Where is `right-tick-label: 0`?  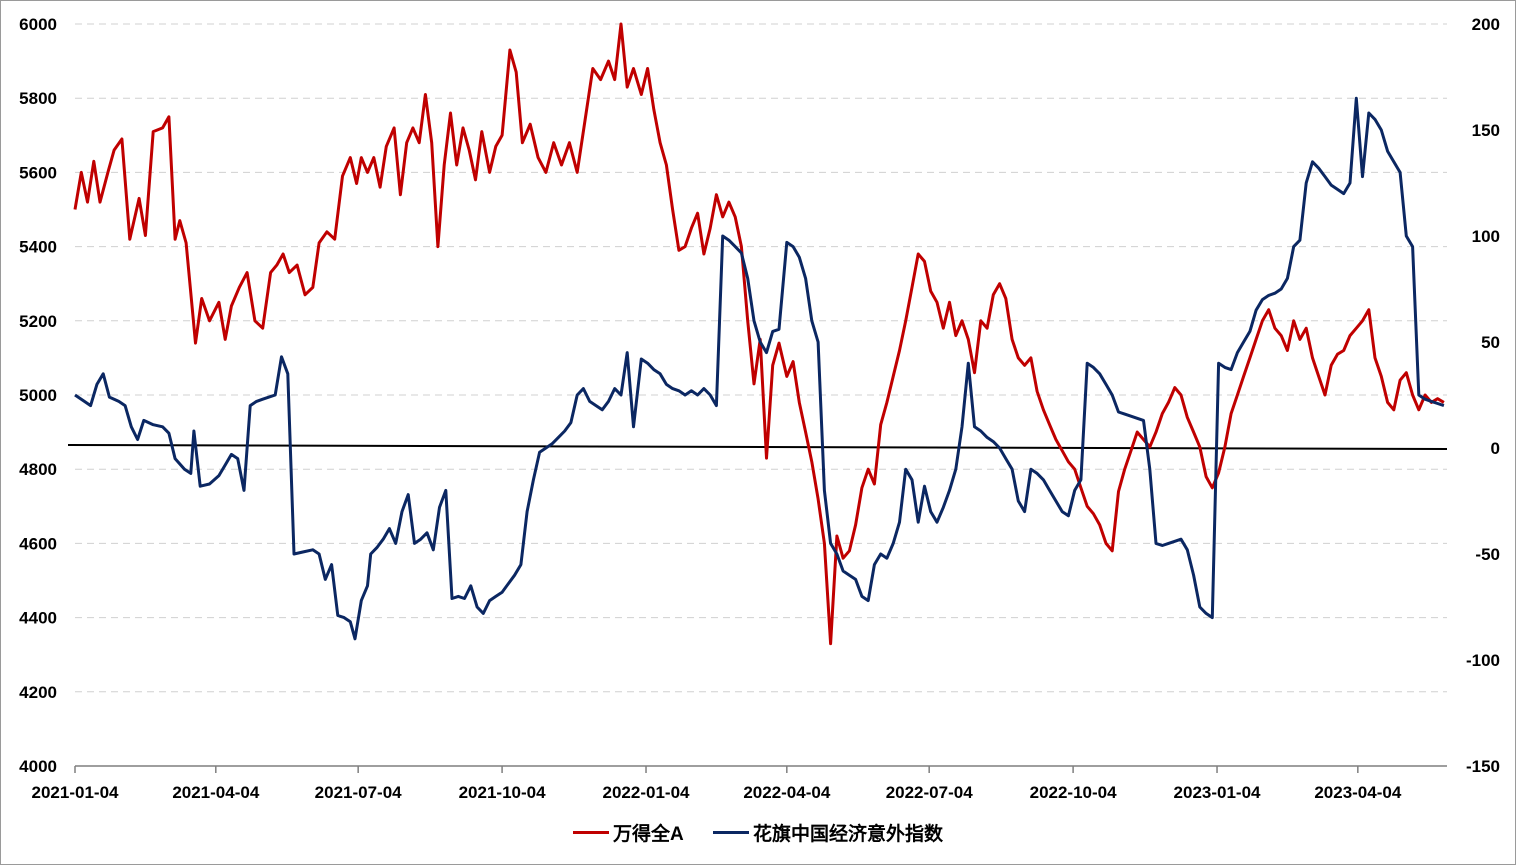 right-tick-label: 0 is located at coordinates (1495, 448).